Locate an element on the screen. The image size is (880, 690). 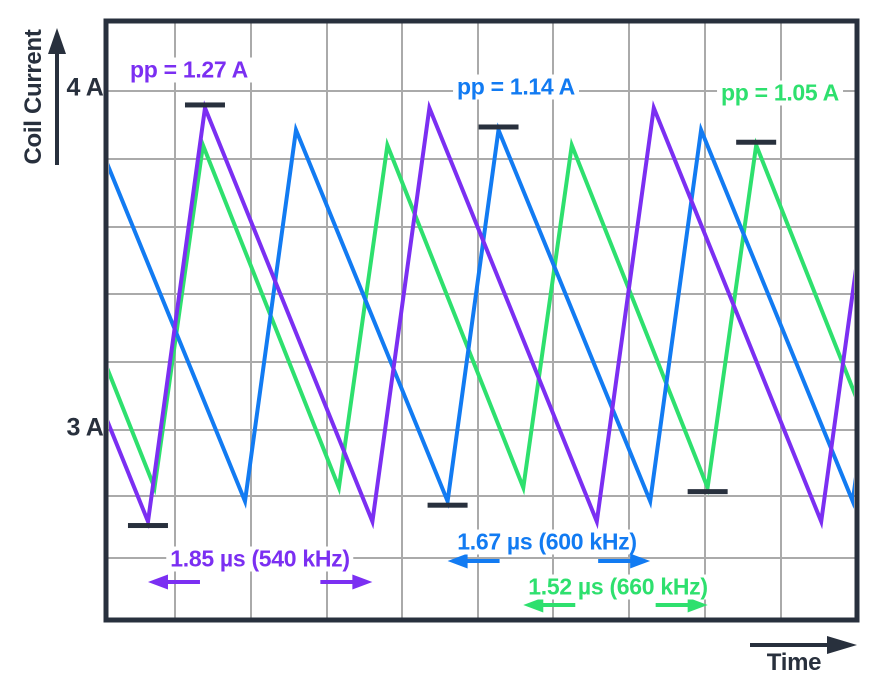
y-axis-arrow-icon is located at coordinates (57, 96).